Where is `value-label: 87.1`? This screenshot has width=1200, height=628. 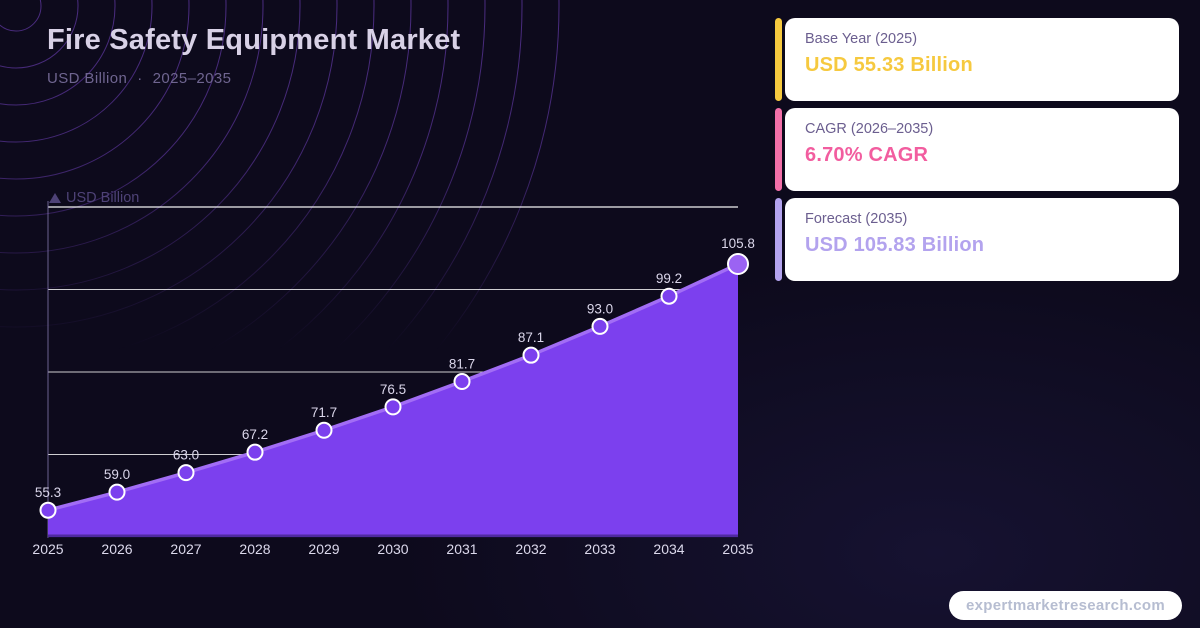 value-label: 87.1 is located at coordinates (531, 337).